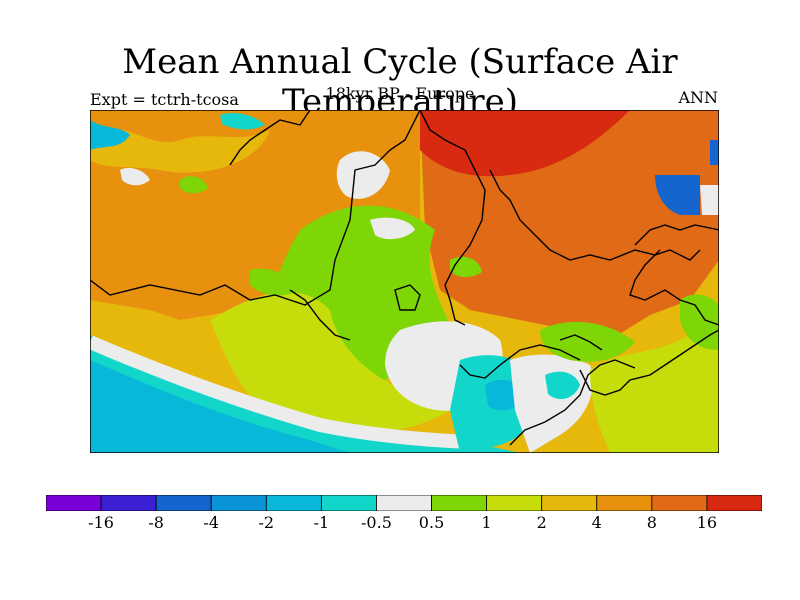 This screenshot has height=600, width=800. Describe the element at coordinates (541, 522) in the screenshot. I see `colorbar-tick-label: 2` at that location.